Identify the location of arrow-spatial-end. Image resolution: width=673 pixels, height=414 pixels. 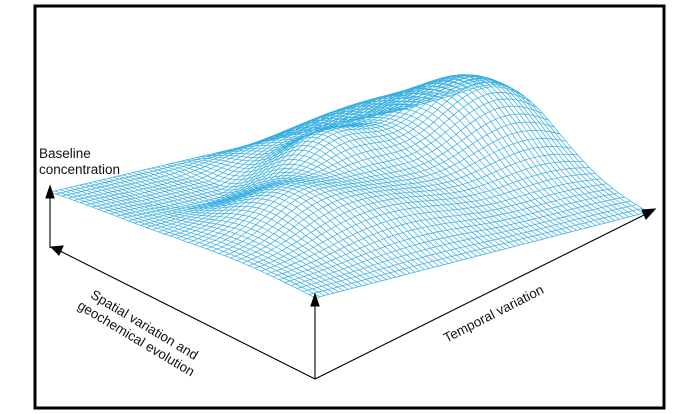
(56, 250).